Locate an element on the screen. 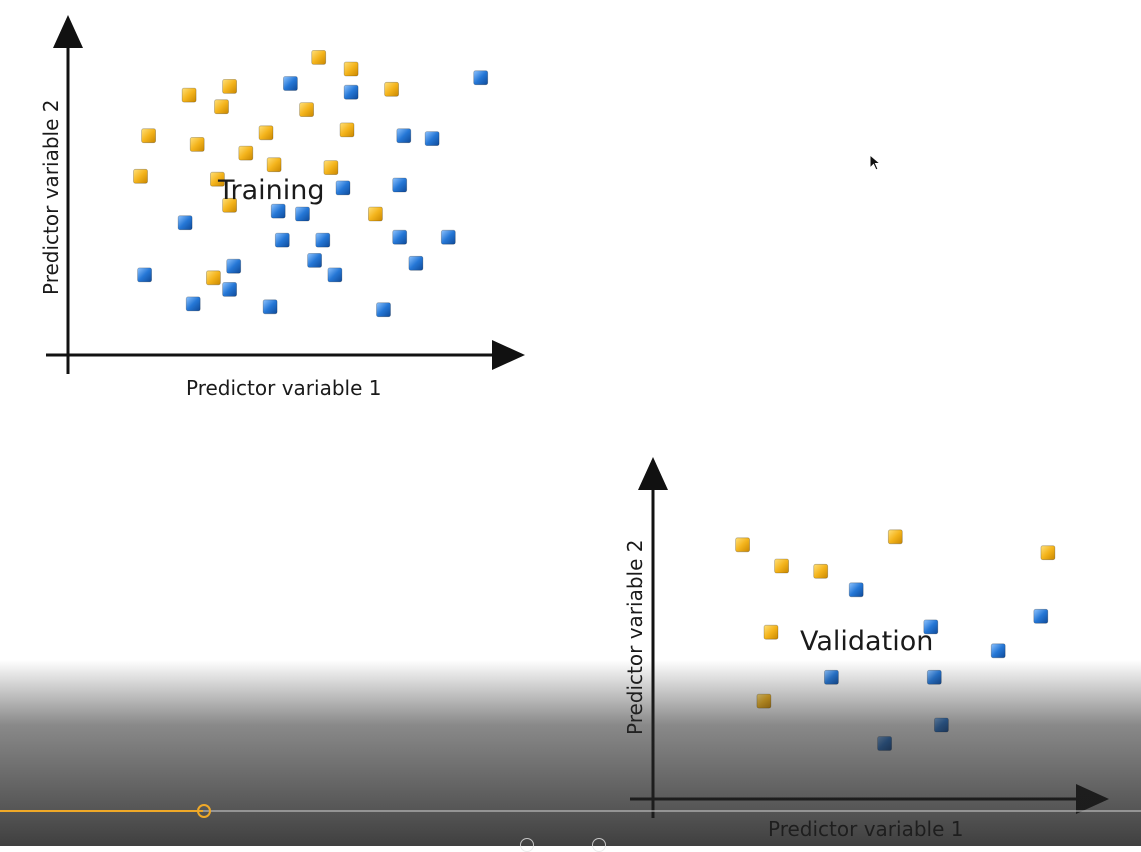  forward-icon is located at coordinates (599, 845).